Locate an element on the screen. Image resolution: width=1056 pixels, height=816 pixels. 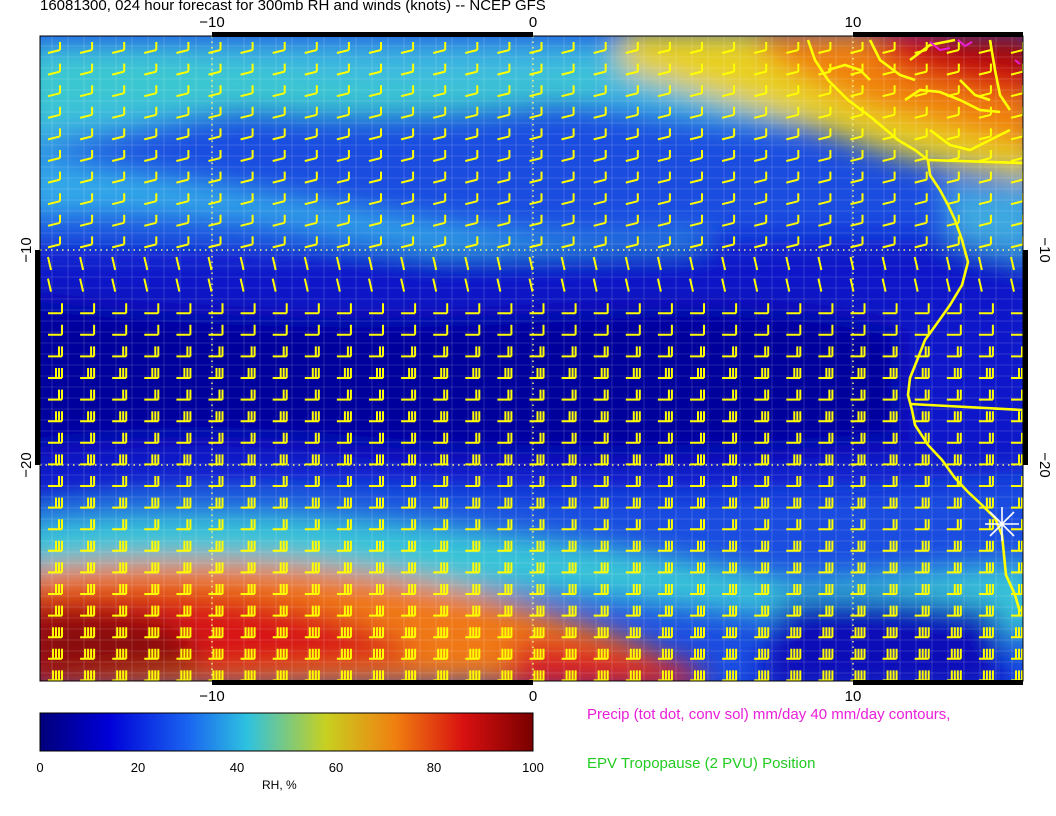
colorbar-tick-60: 60 is located at coordinates (336, 767).